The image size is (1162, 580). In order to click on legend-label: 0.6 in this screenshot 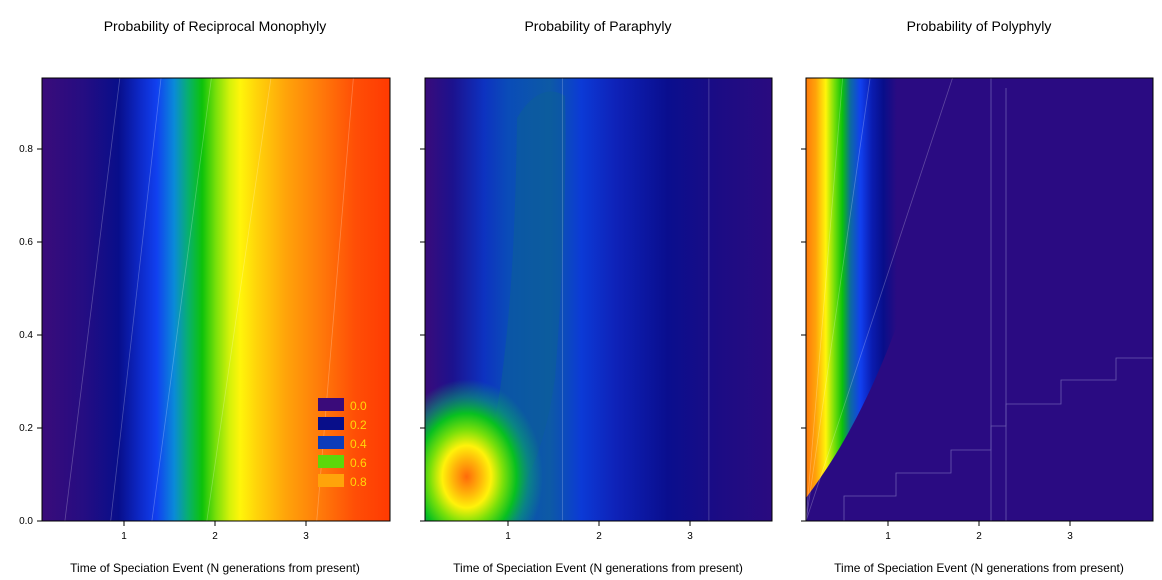, I will do `click(358, 463)`.